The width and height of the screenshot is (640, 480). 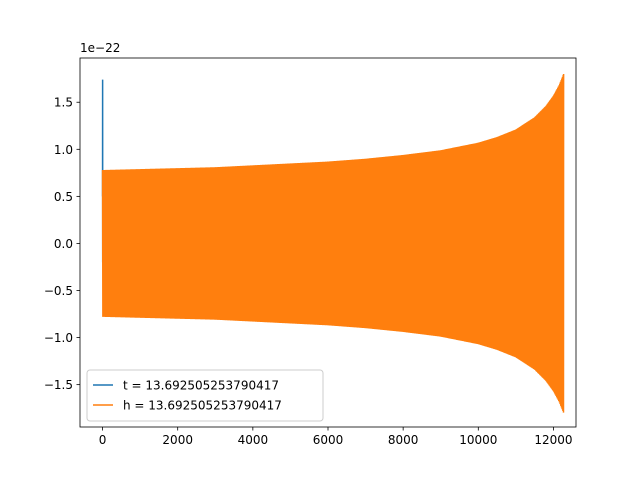 I want to click on y-tick-label: −1.5, so click(x=58, y=385).